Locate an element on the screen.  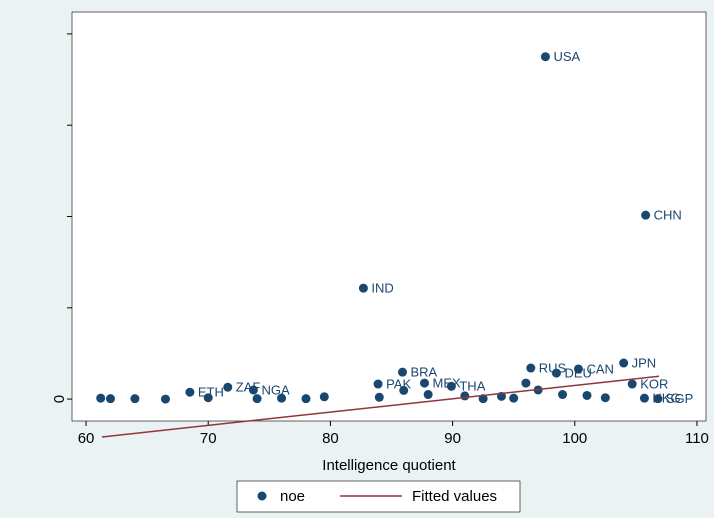
point-label: DEU is located at coordinates (577, 373).